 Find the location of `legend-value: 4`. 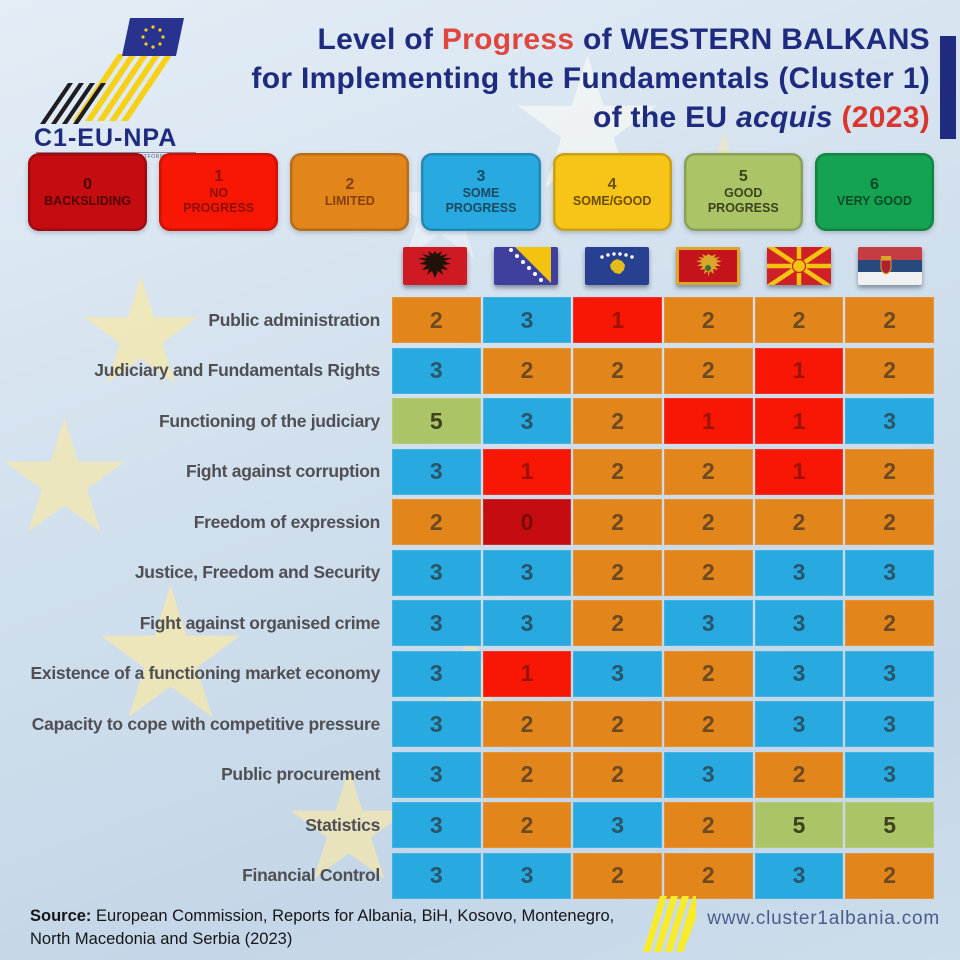

legend-value: 4 is located at coordinates (612, 184).